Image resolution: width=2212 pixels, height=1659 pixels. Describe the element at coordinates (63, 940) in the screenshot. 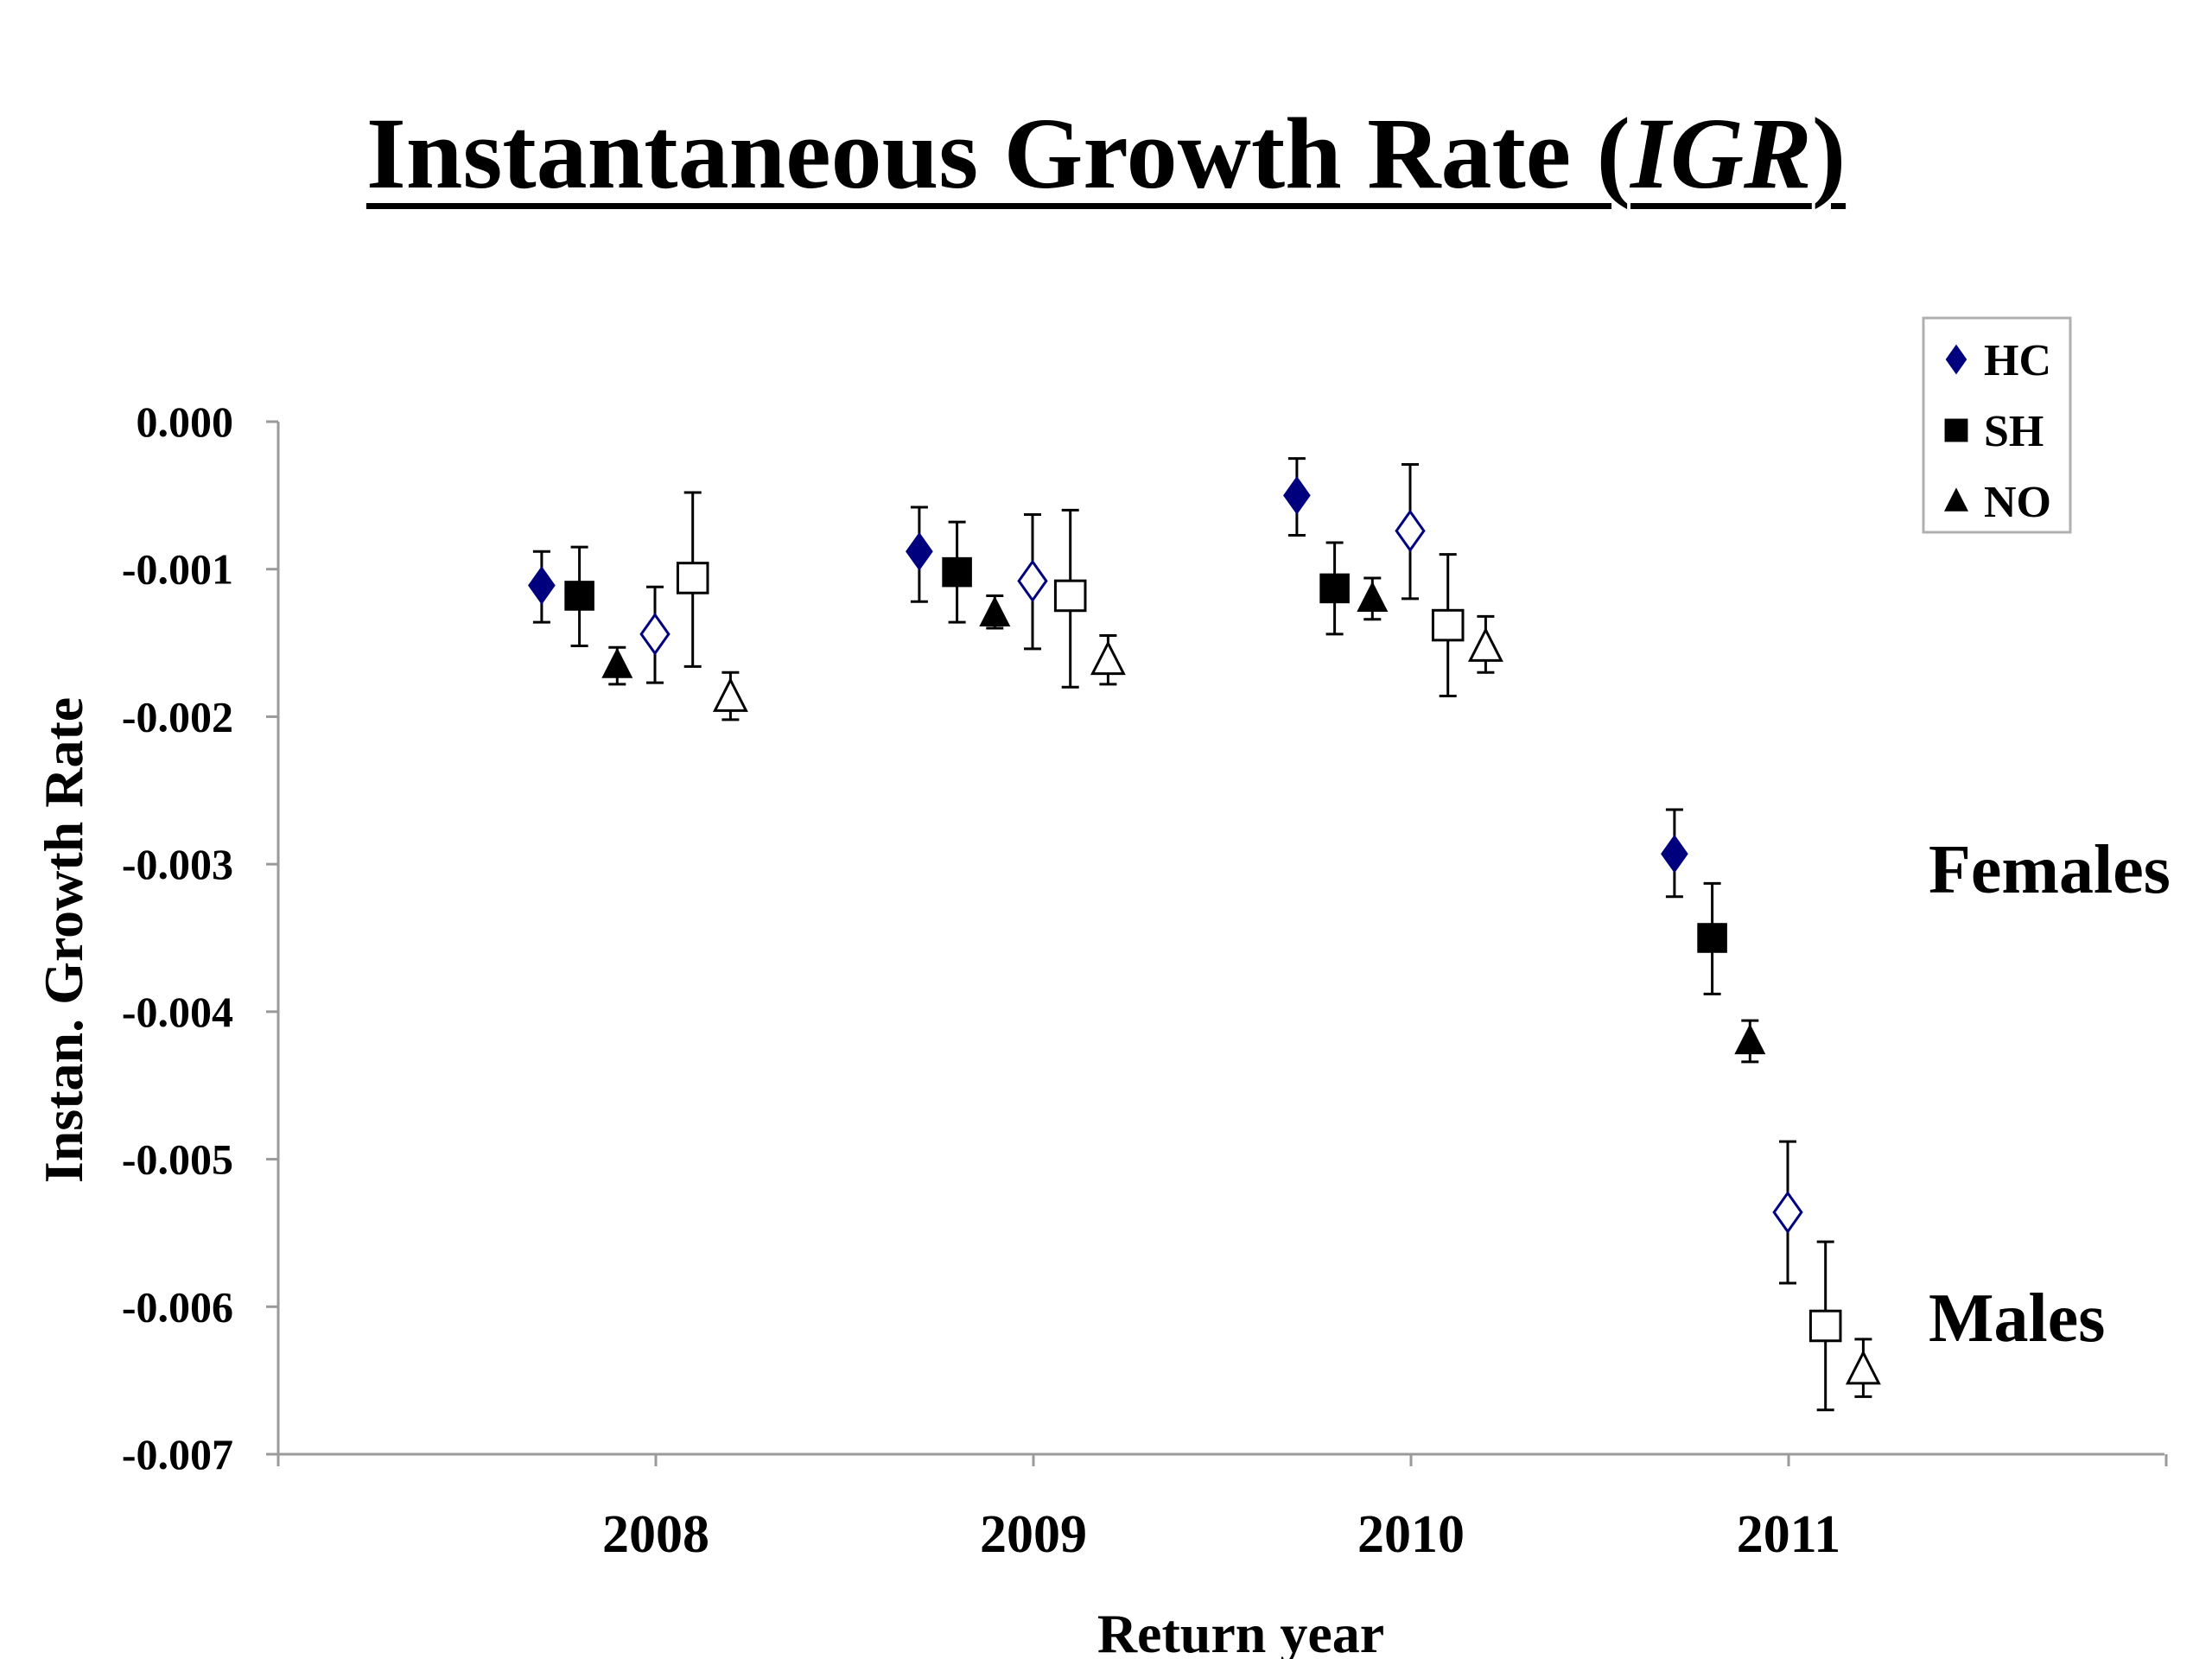

I see `y-axis-label: Instan. Growth Rate` at that location.